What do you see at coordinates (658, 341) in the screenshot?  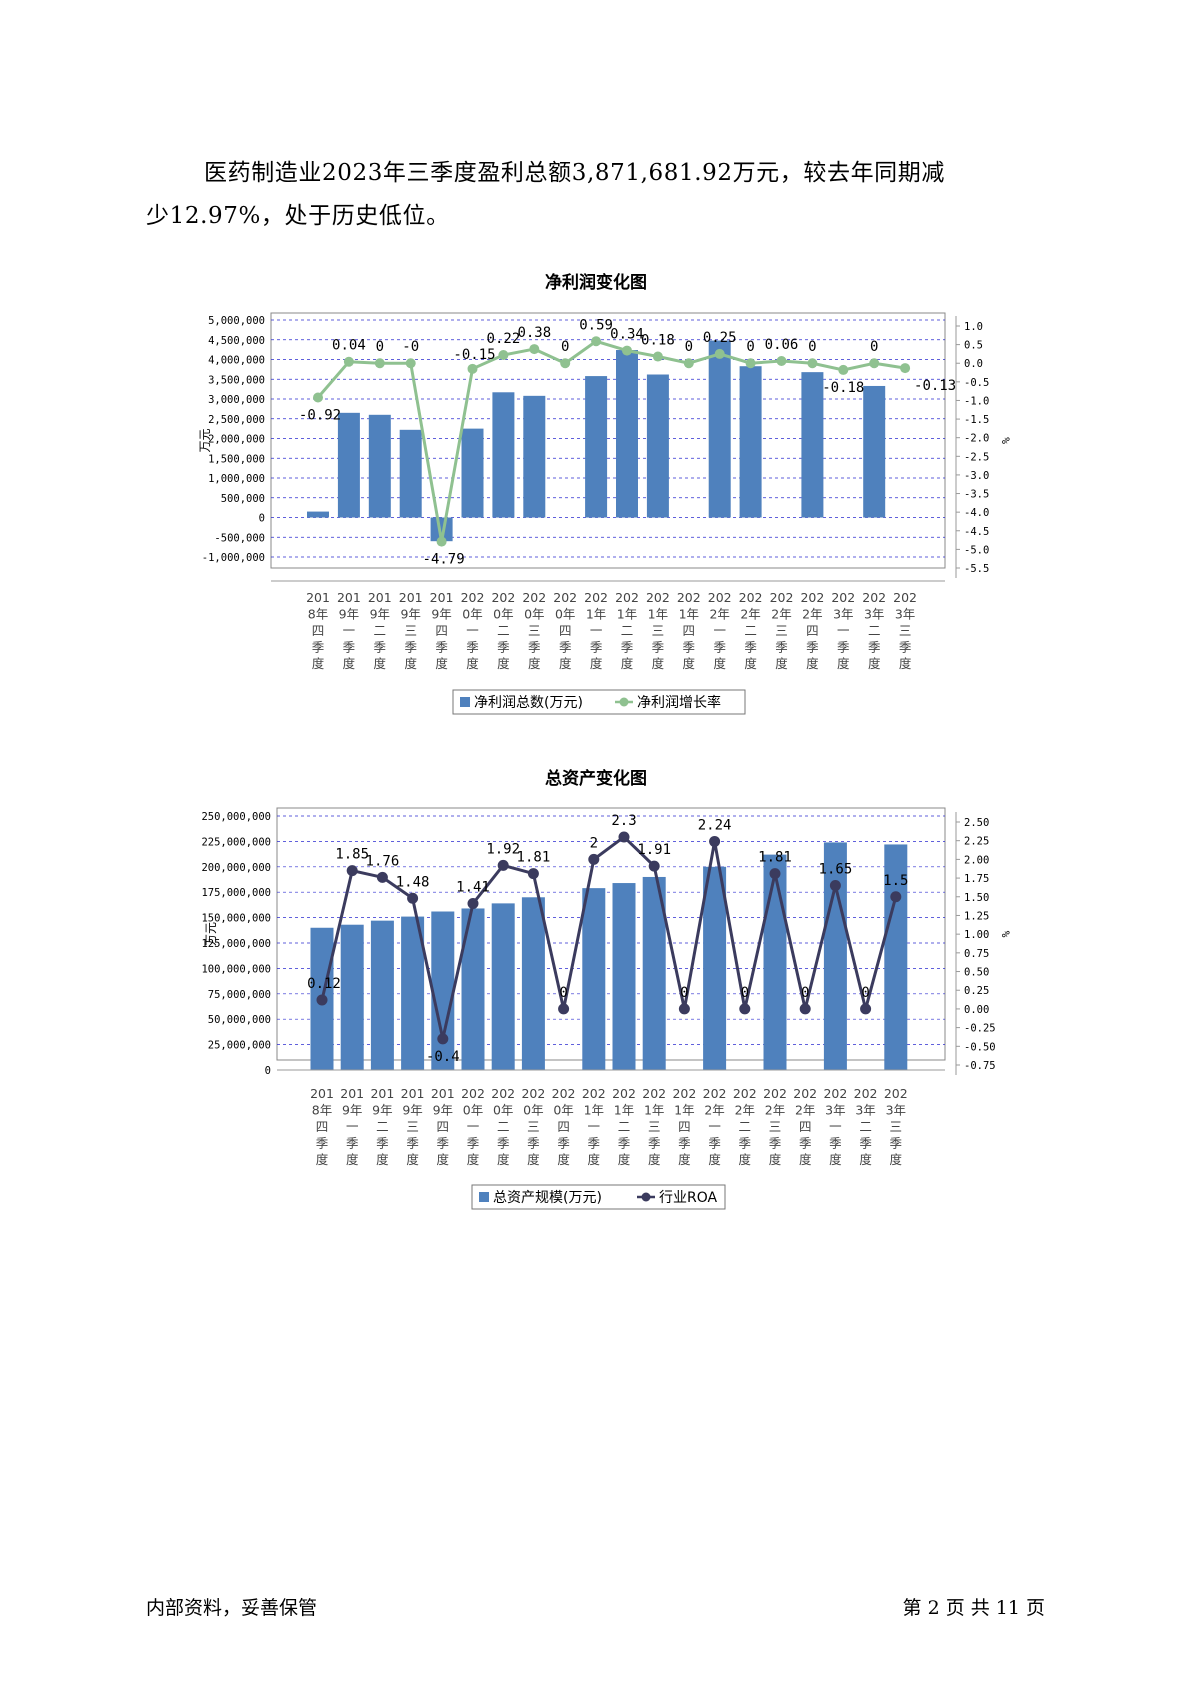 I see `data-label: 0.18` at bounding box center [658, 341].